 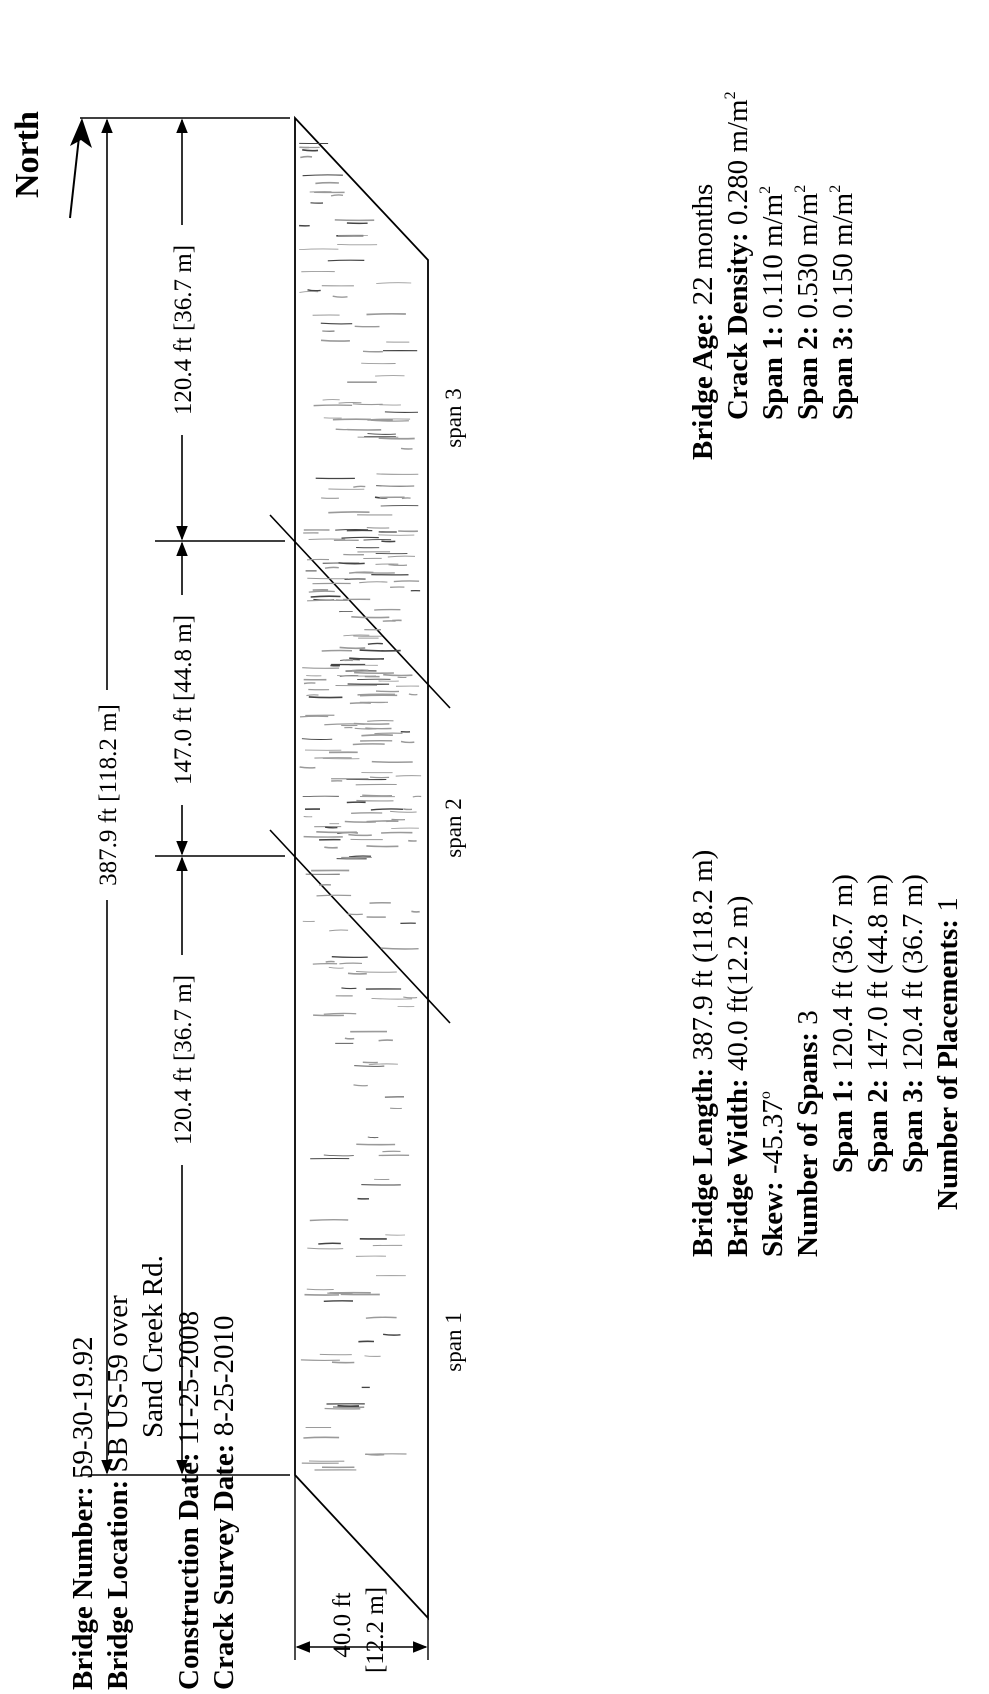 I want to click on width-dimension: 40.0 ft [12.2 m], so click(x=361, y=1630).